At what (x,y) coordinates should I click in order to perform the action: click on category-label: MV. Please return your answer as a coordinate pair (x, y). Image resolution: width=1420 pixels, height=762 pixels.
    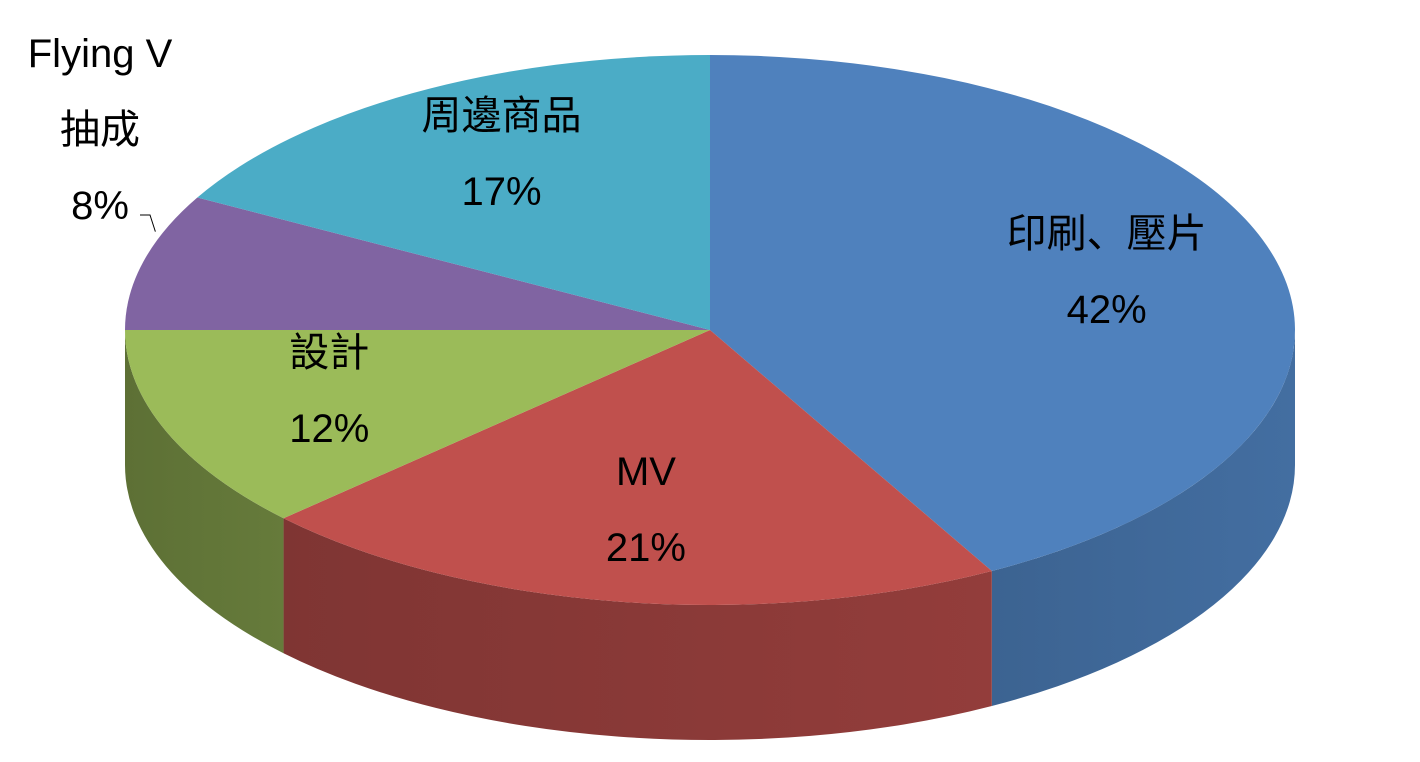
    Looking at the image, I should click on (645, 472).